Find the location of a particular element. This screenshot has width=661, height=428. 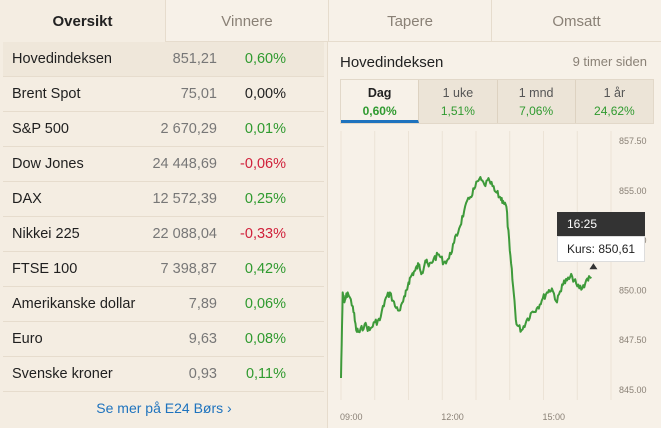

period-value: 24,62% is located at coordinates (614, 111).